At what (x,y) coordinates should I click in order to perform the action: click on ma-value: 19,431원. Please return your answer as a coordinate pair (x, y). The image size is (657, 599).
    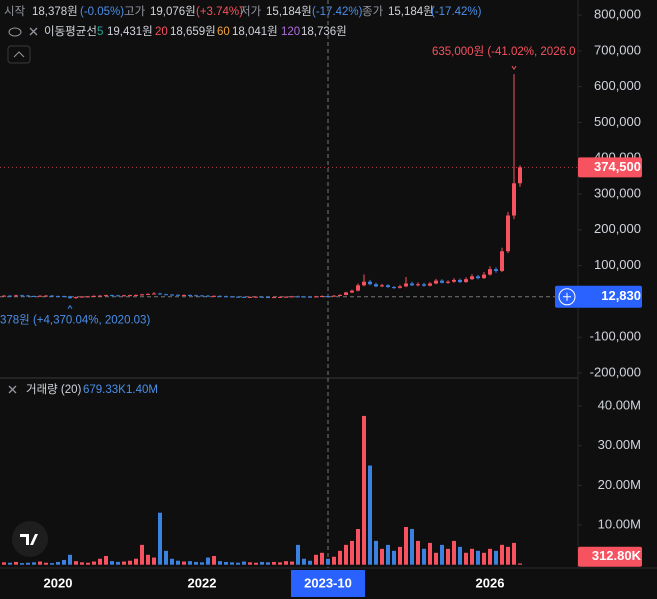
    Looking at the image, I should click on (130, 31).